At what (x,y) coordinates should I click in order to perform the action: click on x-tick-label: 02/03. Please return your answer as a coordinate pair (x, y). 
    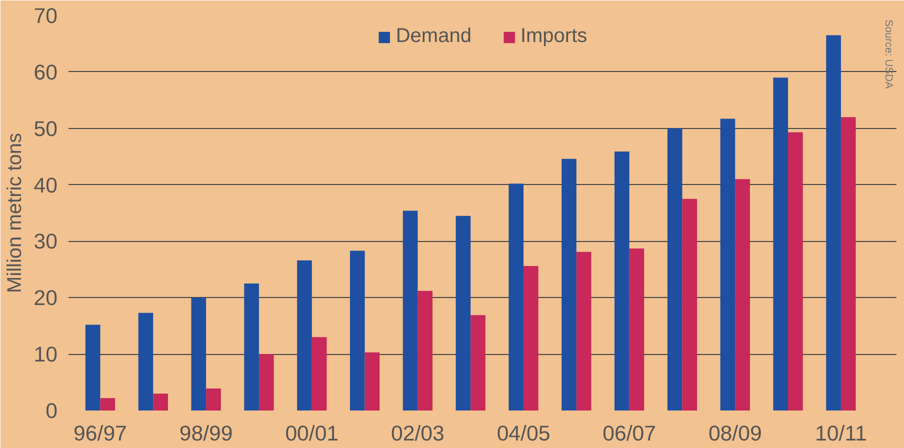
    Looking at the image, I should click on (417, 434).